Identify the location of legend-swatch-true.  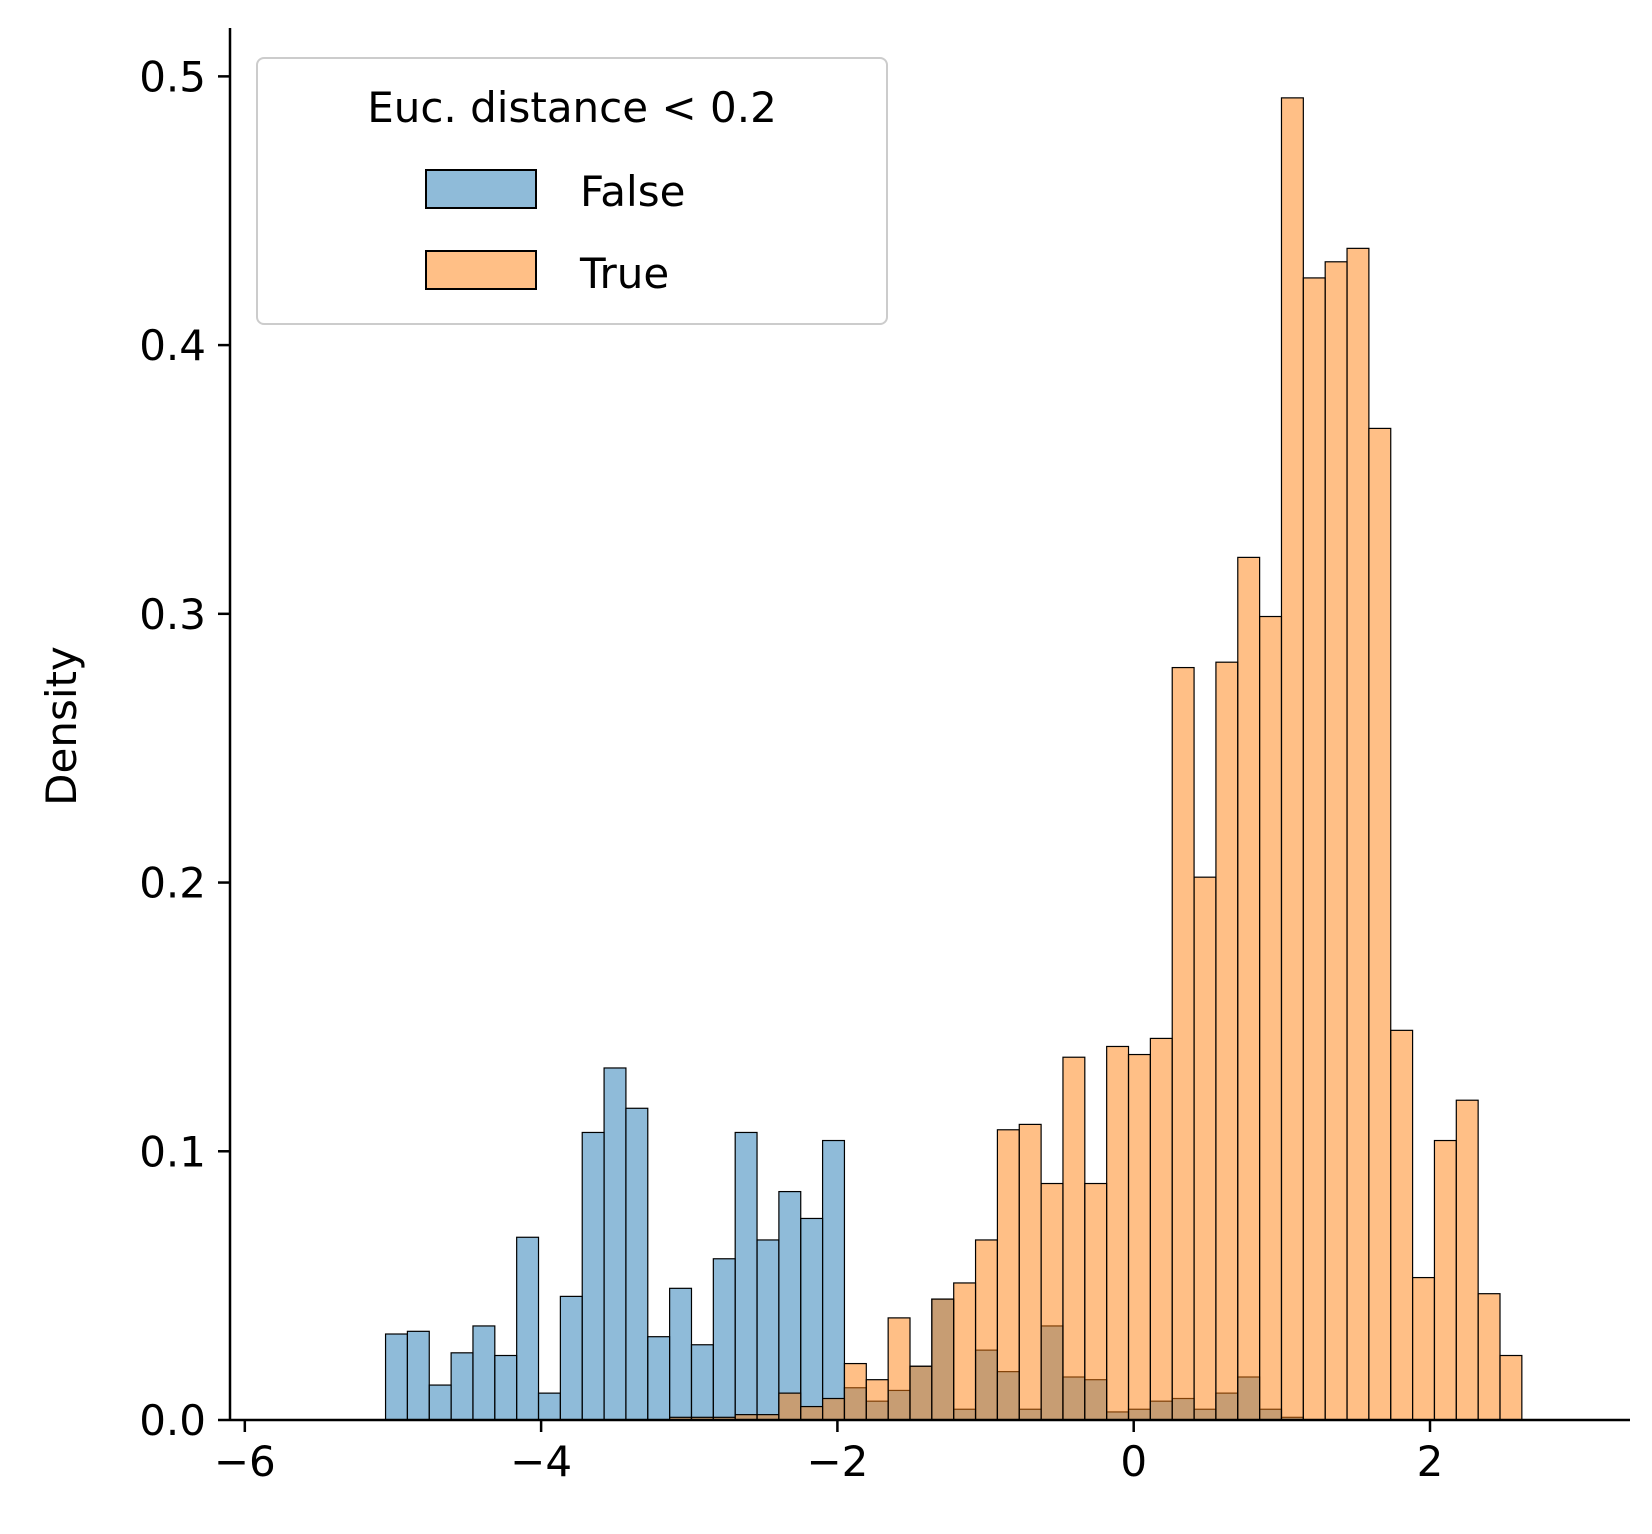
(481, 270).